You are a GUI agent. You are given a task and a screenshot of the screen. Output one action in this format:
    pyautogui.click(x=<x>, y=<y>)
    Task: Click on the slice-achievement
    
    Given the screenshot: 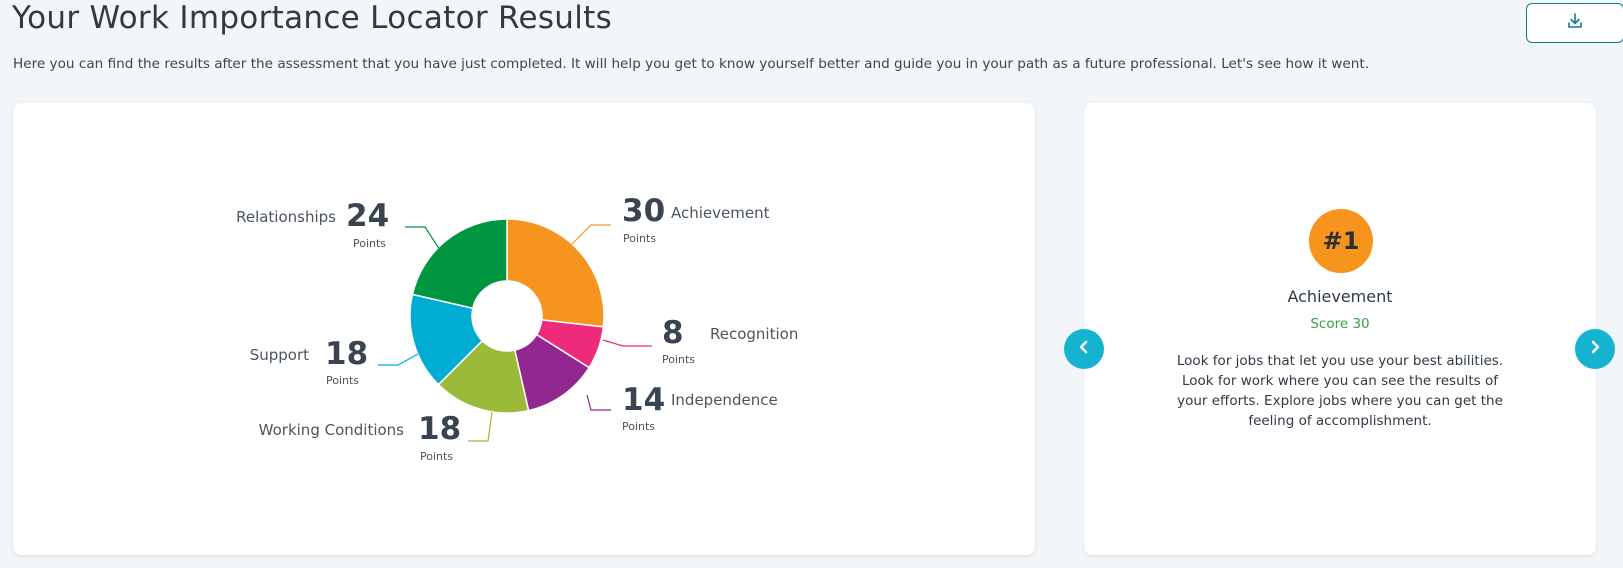 What is the action you would take?
    pyautogui.click(x=555, y=273)
    